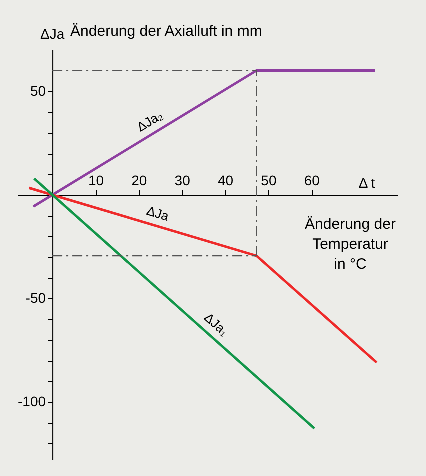 This screenshot has width=426, height=476. What do you see at coordinates (52, 34) in the screenshot?
I see `y-axis-title: ΔJa` at bounding box center [52, 34].